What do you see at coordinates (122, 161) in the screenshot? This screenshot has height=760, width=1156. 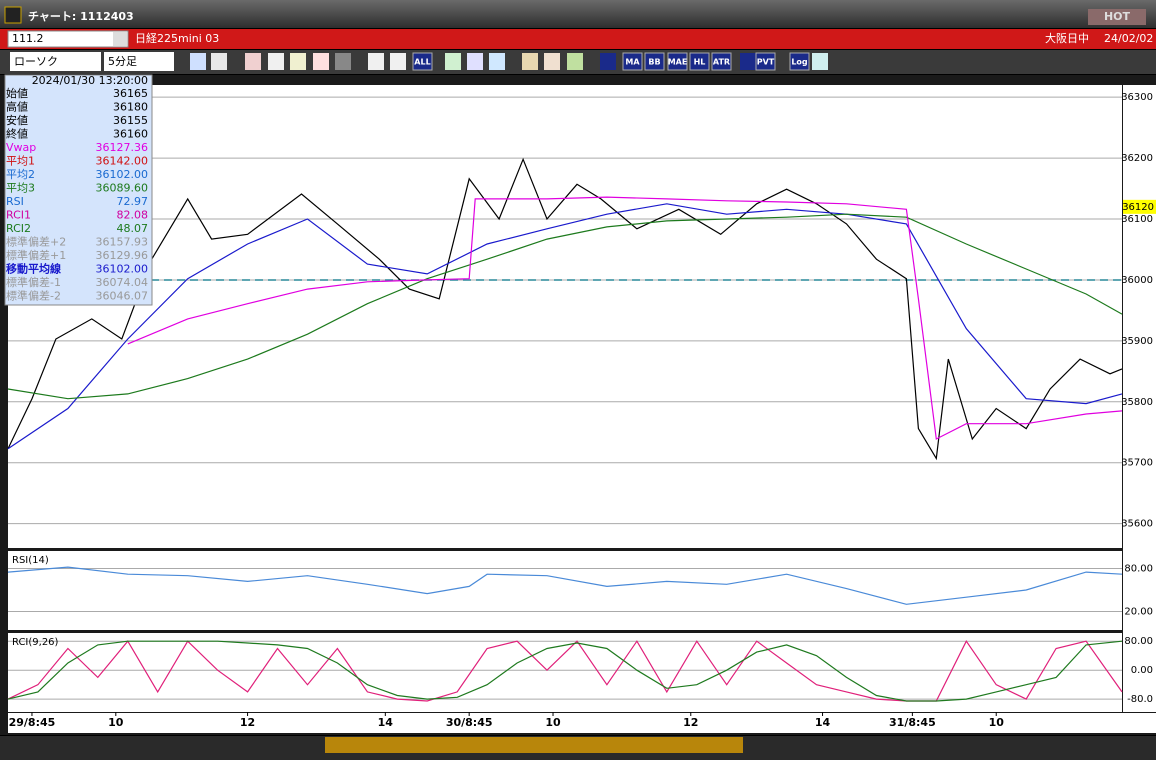 I see `info-value: 36142.00` at bounding box center [122, 161].